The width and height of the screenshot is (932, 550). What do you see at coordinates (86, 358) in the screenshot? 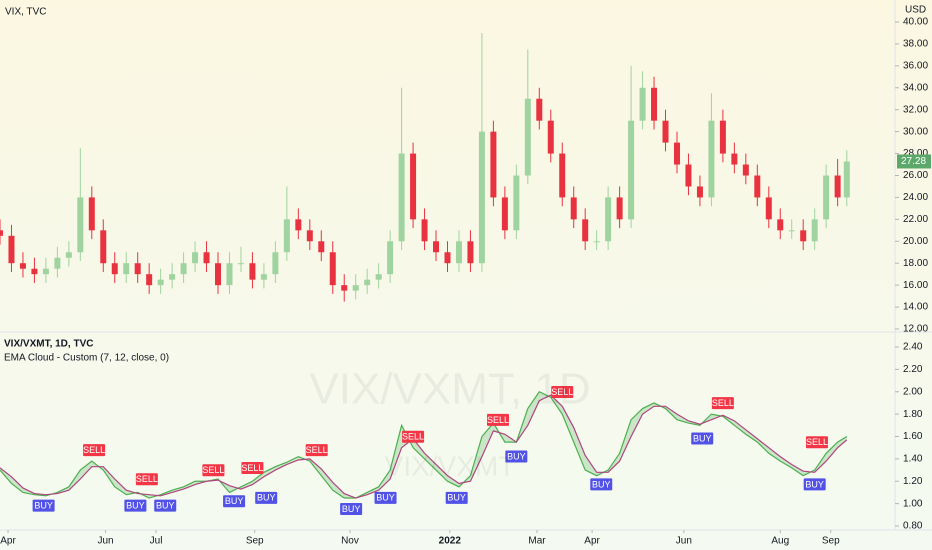
I see `indicator-subtitle: EMA Cloud - Custom (7, 12, close, 0)` at bounding box center [86, 358].